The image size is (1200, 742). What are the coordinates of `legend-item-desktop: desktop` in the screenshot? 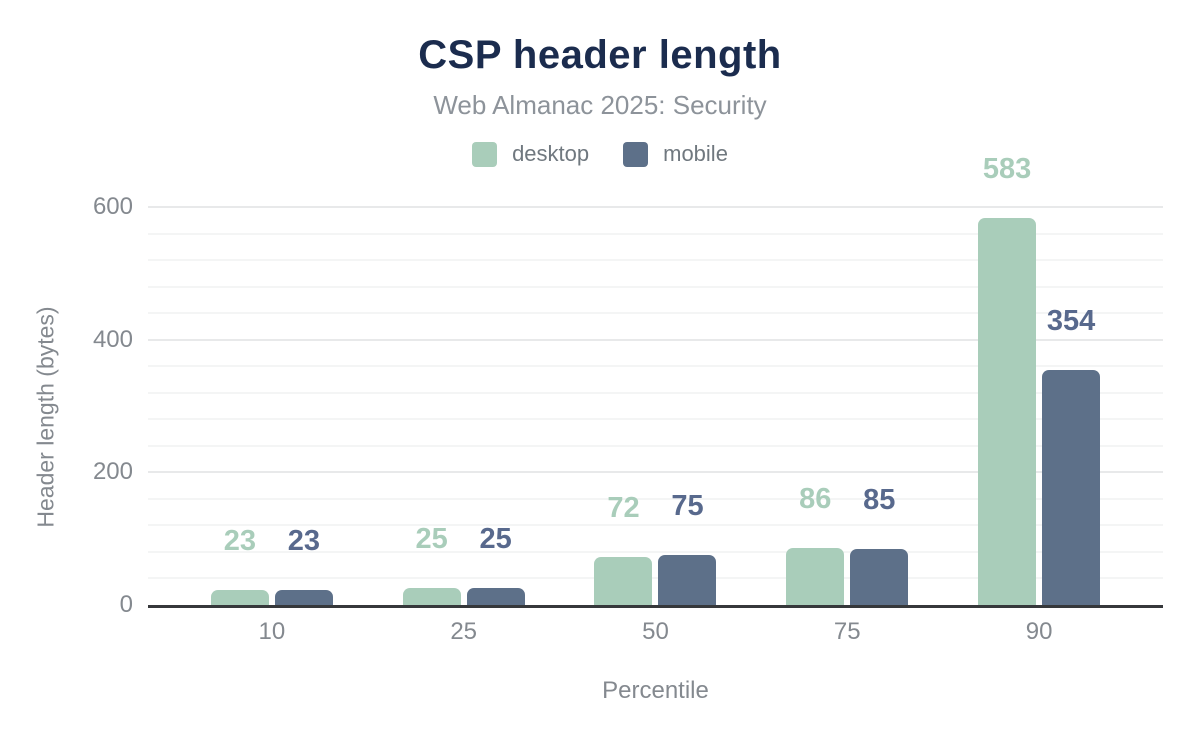 It's located at (530, 154).